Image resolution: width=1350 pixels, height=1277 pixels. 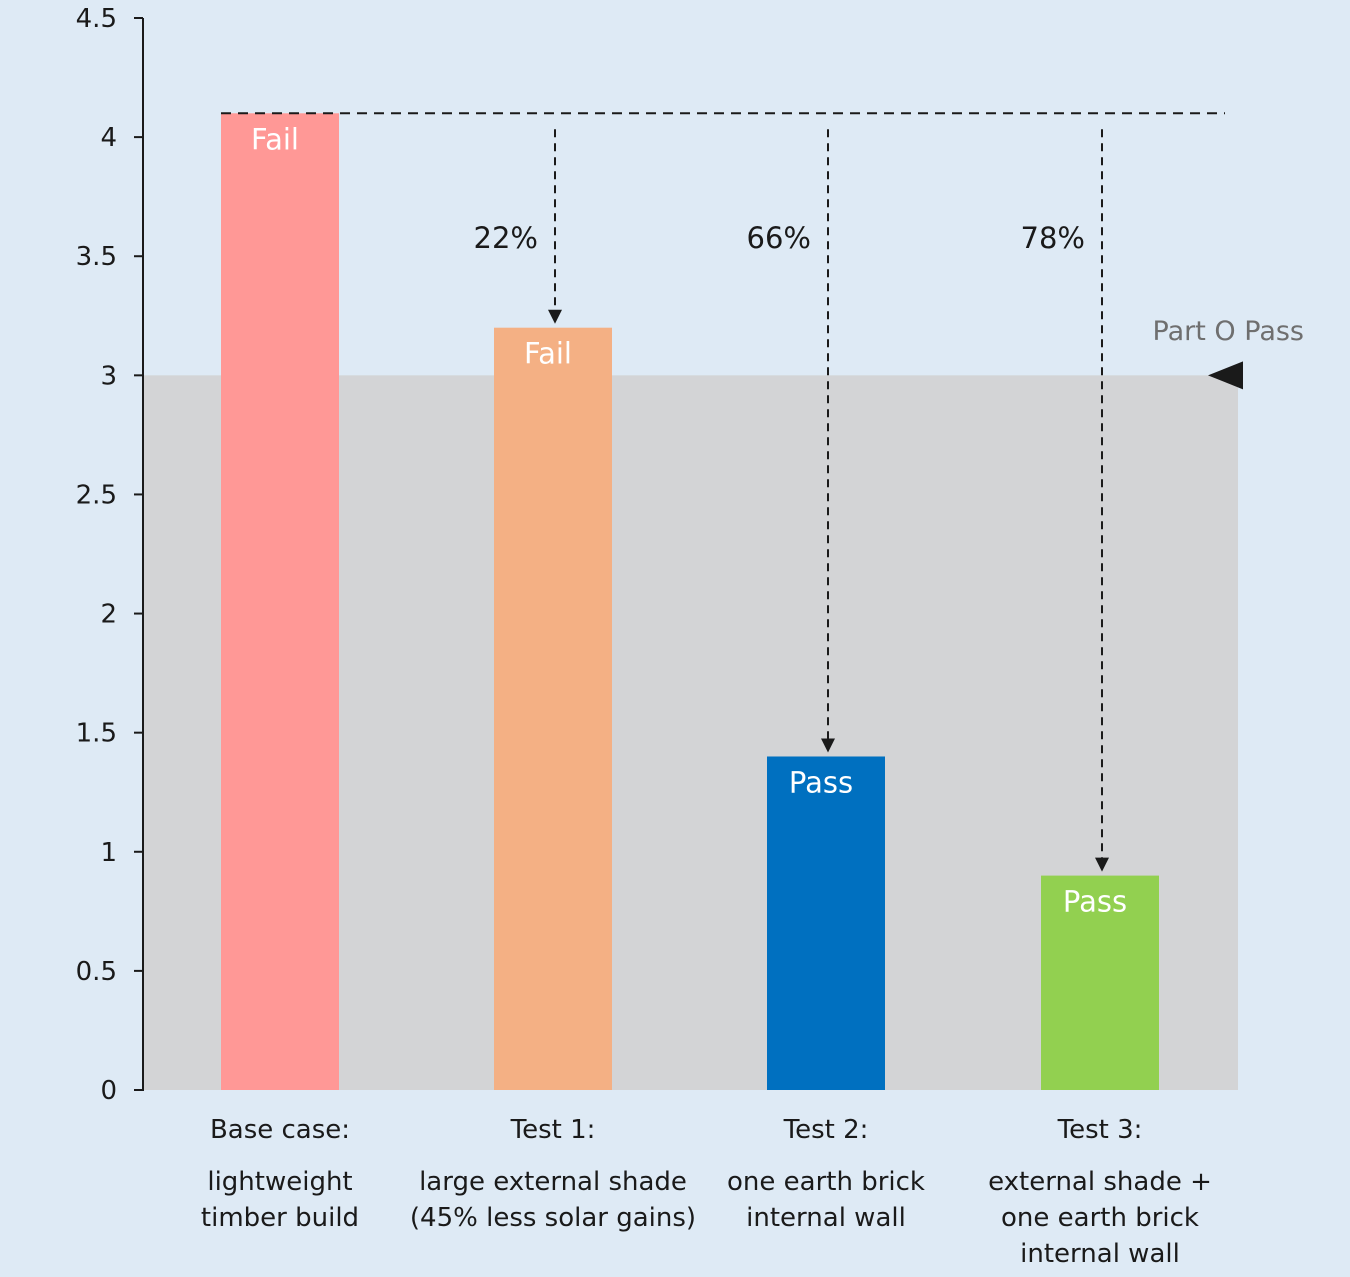 I want to click on part-o-pass-label: Part O Pass, so click(x=1228, y=331).